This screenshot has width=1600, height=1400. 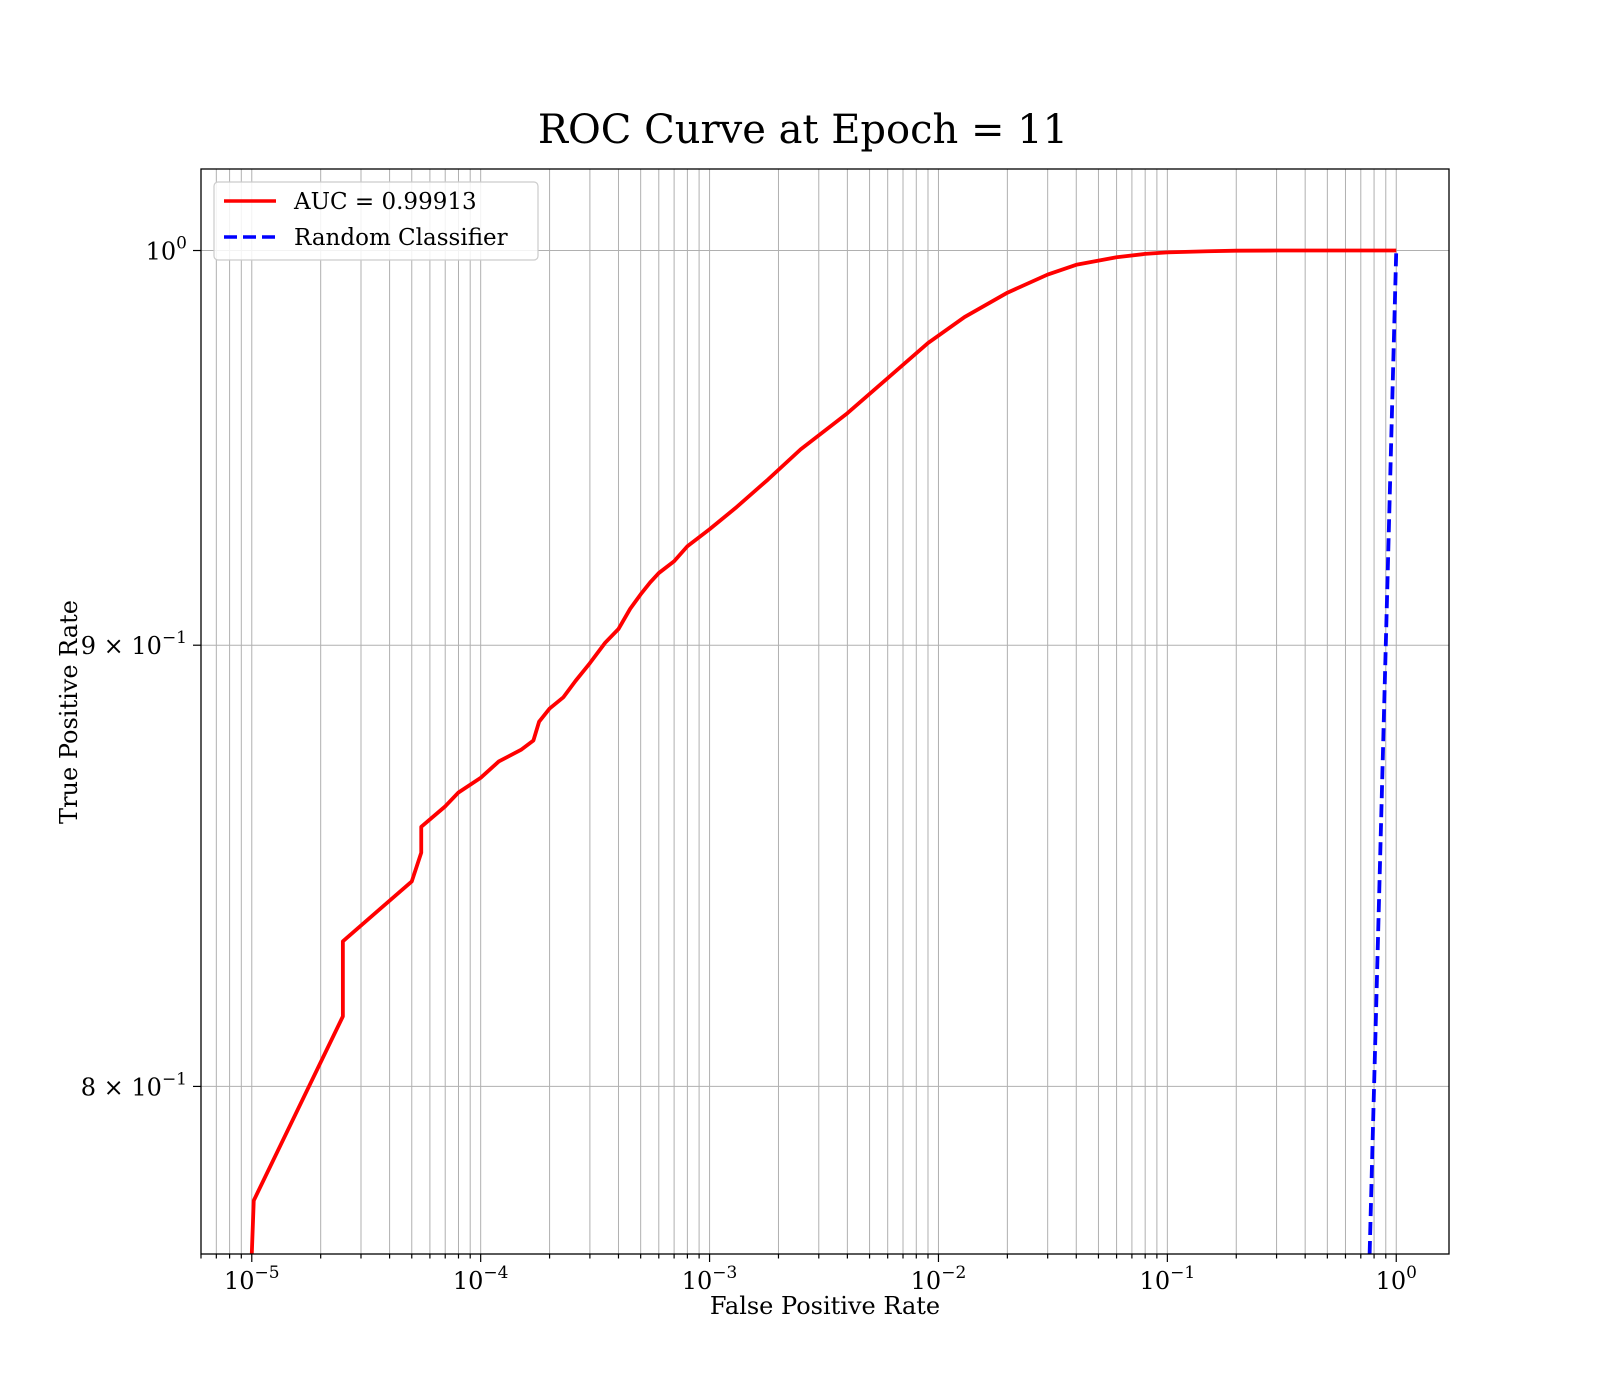 I want to click on y-tick-label: 8 × 10⁻¹, so click(x=134, y=1085).